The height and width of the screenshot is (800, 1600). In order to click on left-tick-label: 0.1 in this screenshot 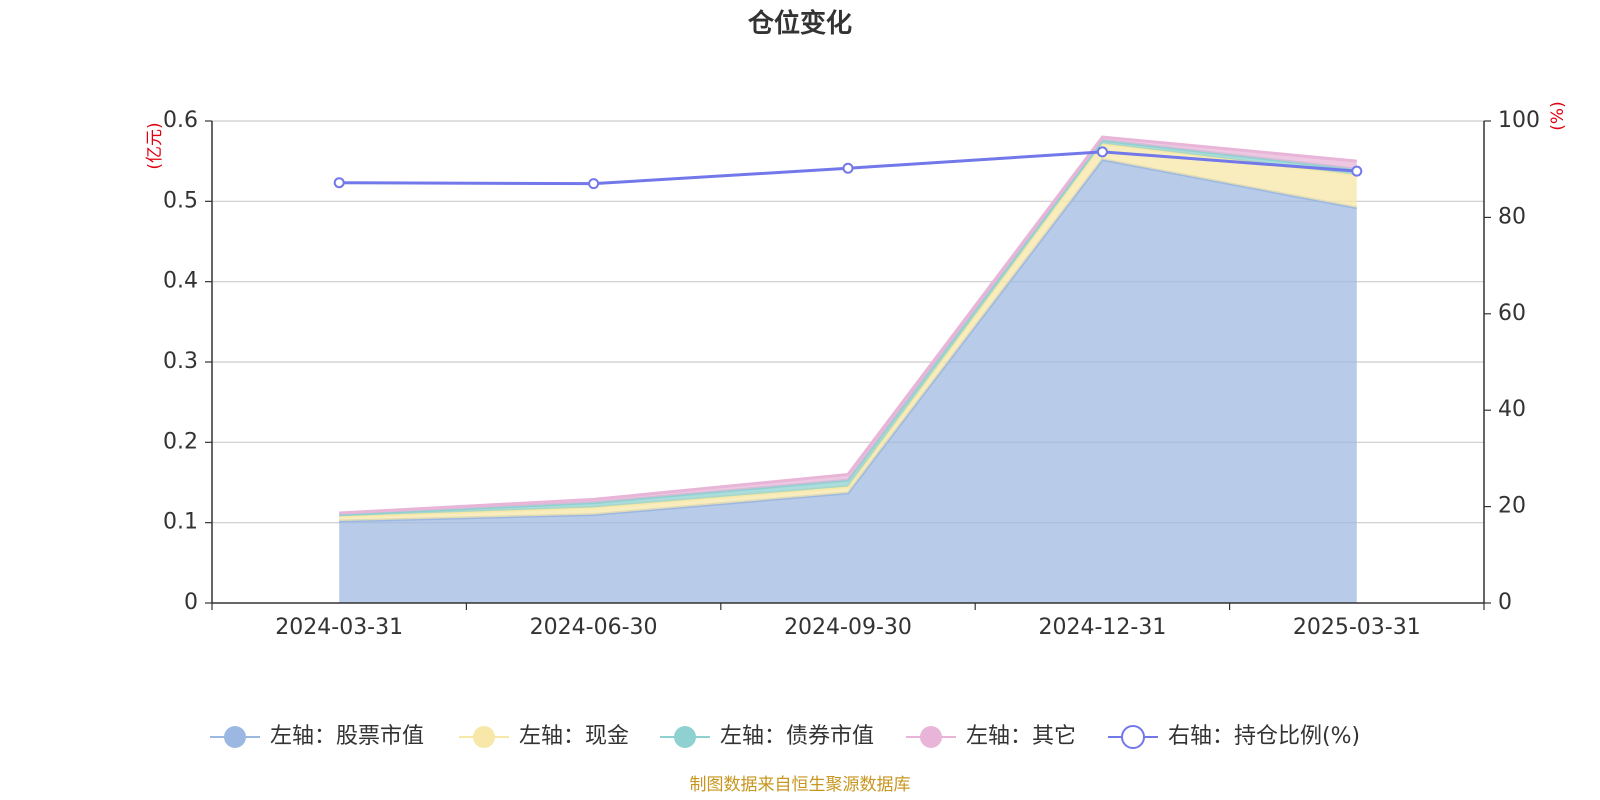, I will do `click(180, 522)`.